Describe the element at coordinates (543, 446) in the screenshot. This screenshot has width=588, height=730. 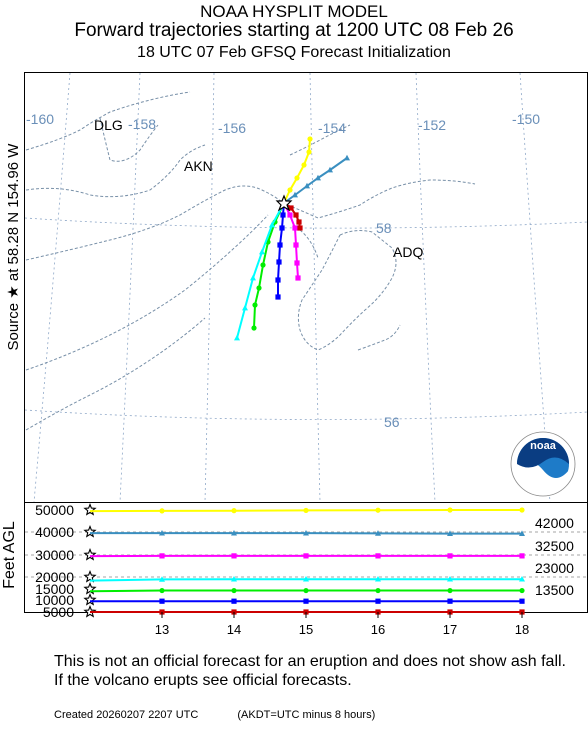
I see `noaa-logo-text: noaa` at that location.